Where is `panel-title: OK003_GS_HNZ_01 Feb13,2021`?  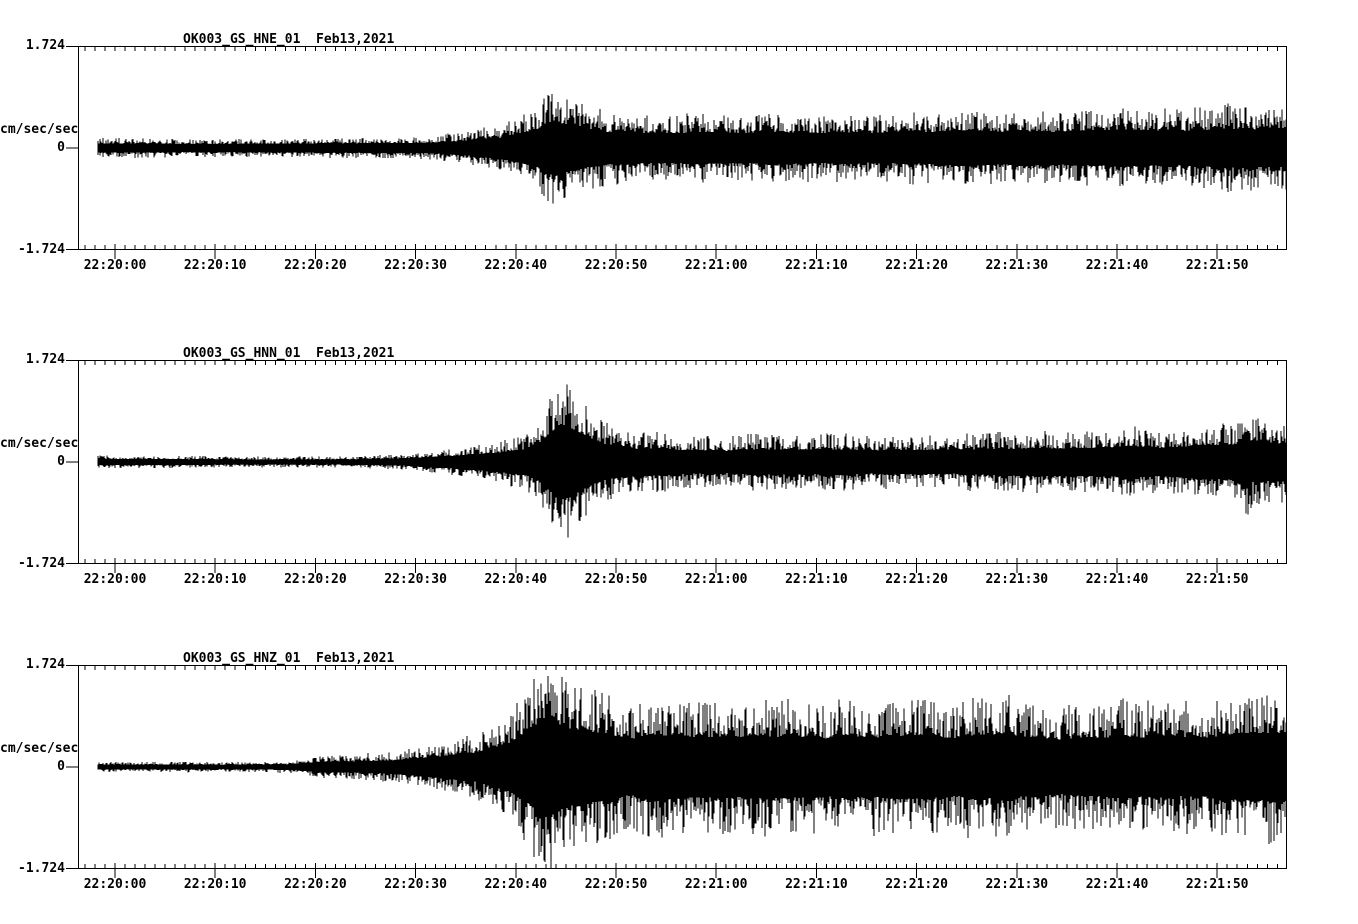
panel-title: OK003_GS_HNZ_01 Feb13,2021 is located at coordinates (289, 658).